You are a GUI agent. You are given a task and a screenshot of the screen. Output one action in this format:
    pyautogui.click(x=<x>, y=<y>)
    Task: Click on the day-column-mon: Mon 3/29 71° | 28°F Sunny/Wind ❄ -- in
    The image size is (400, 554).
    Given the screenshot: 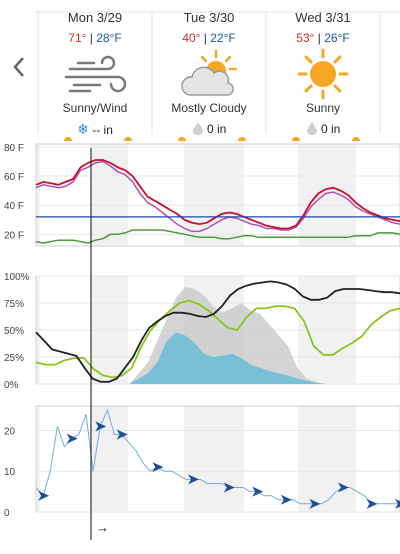 What is the action you would take?
    pyautogui.click(x=95, y=73)
    